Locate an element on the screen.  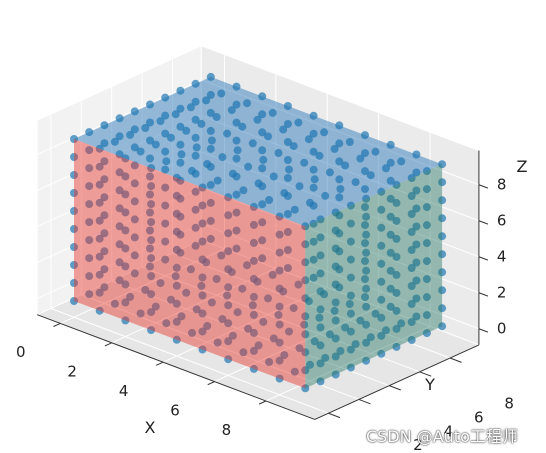
z-tick-label: 8 is located at coordinates (502, 185).